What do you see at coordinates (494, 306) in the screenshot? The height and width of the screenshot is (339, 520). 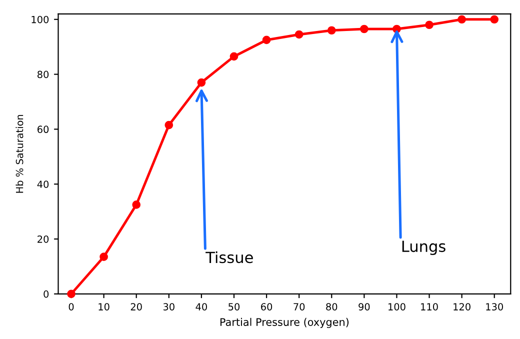 I see `x-tick-label: 130` at bounding box center [494, 306].